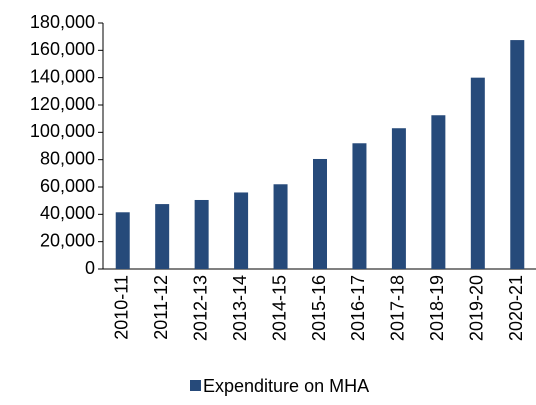  I want to click on x-tick-label: 2012-13, so click(200, 308).